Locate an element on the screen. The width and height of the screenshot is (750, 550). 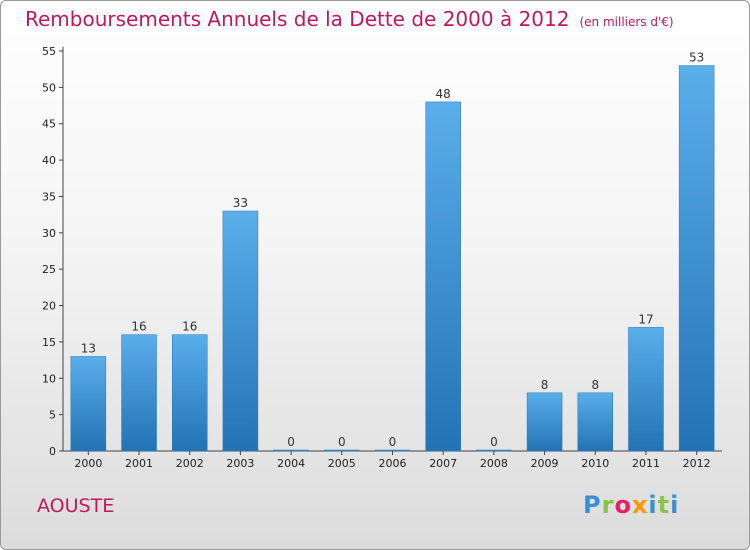
x-tick-label: 2008 is located at coordinates (494, 463).